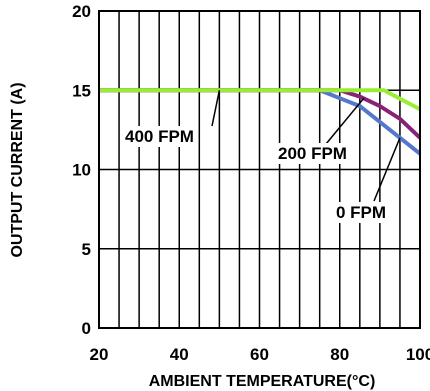 The height and width of the screenshot is (391, 430). What do you see at coordinates (339, 354) in the screenshot?
I see `x-tick-label: 80` at bounding box center [339, 354].